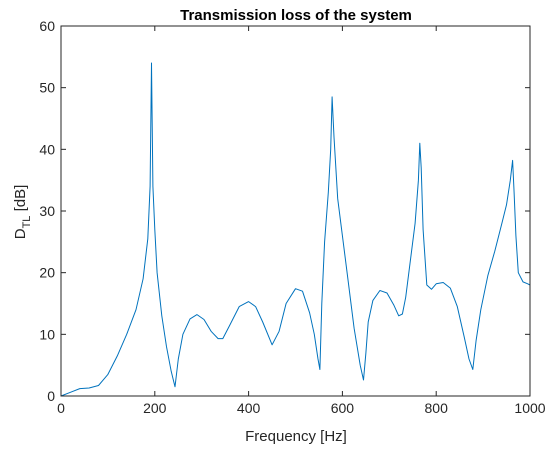 This screenshot has width=550, height=450. What do you see at coordinates (20, 200) in the screenshot?
I see `y-axis-label-unit: [dB]` at bounding box center [20, 200].